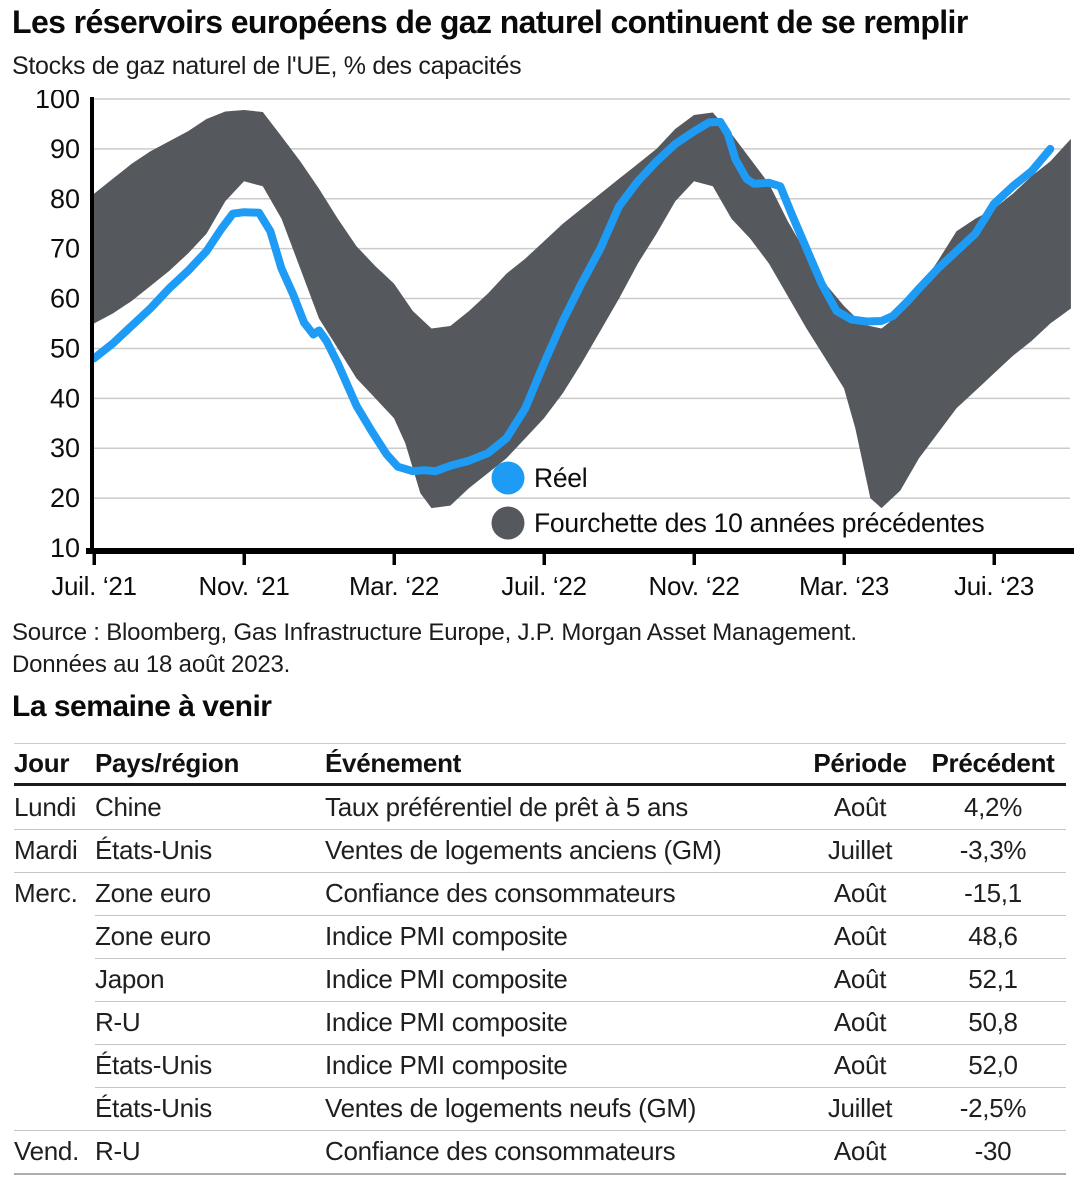 This screenshot has height=1200, width=1084. I want to click on x-axis, so click(580, 551).